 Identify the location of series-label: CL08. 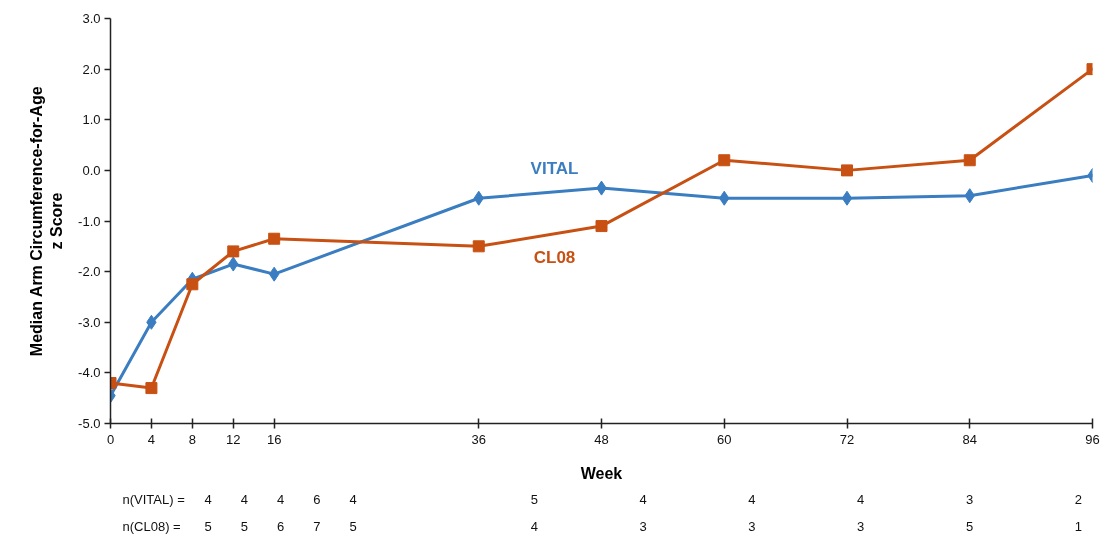
(554, 257).